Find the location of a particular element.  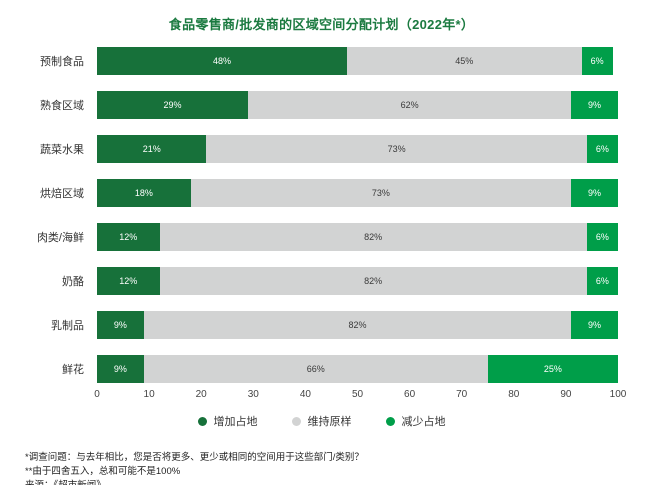

bar-value-label: 48% is located at coordinates (222, 61).